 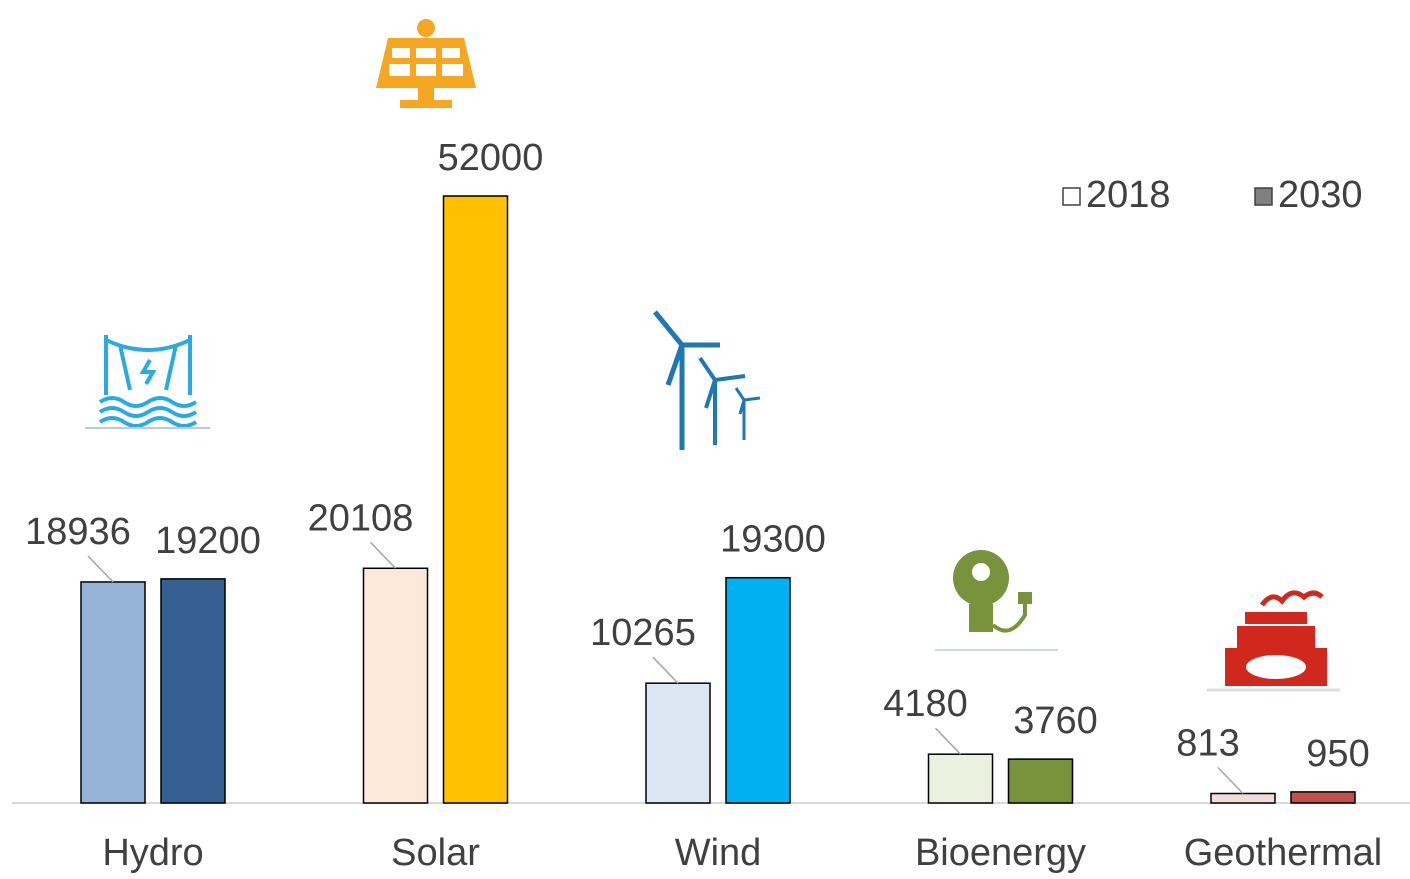 I want to click on legend-label: 2030, so click(x=1320, y=195).